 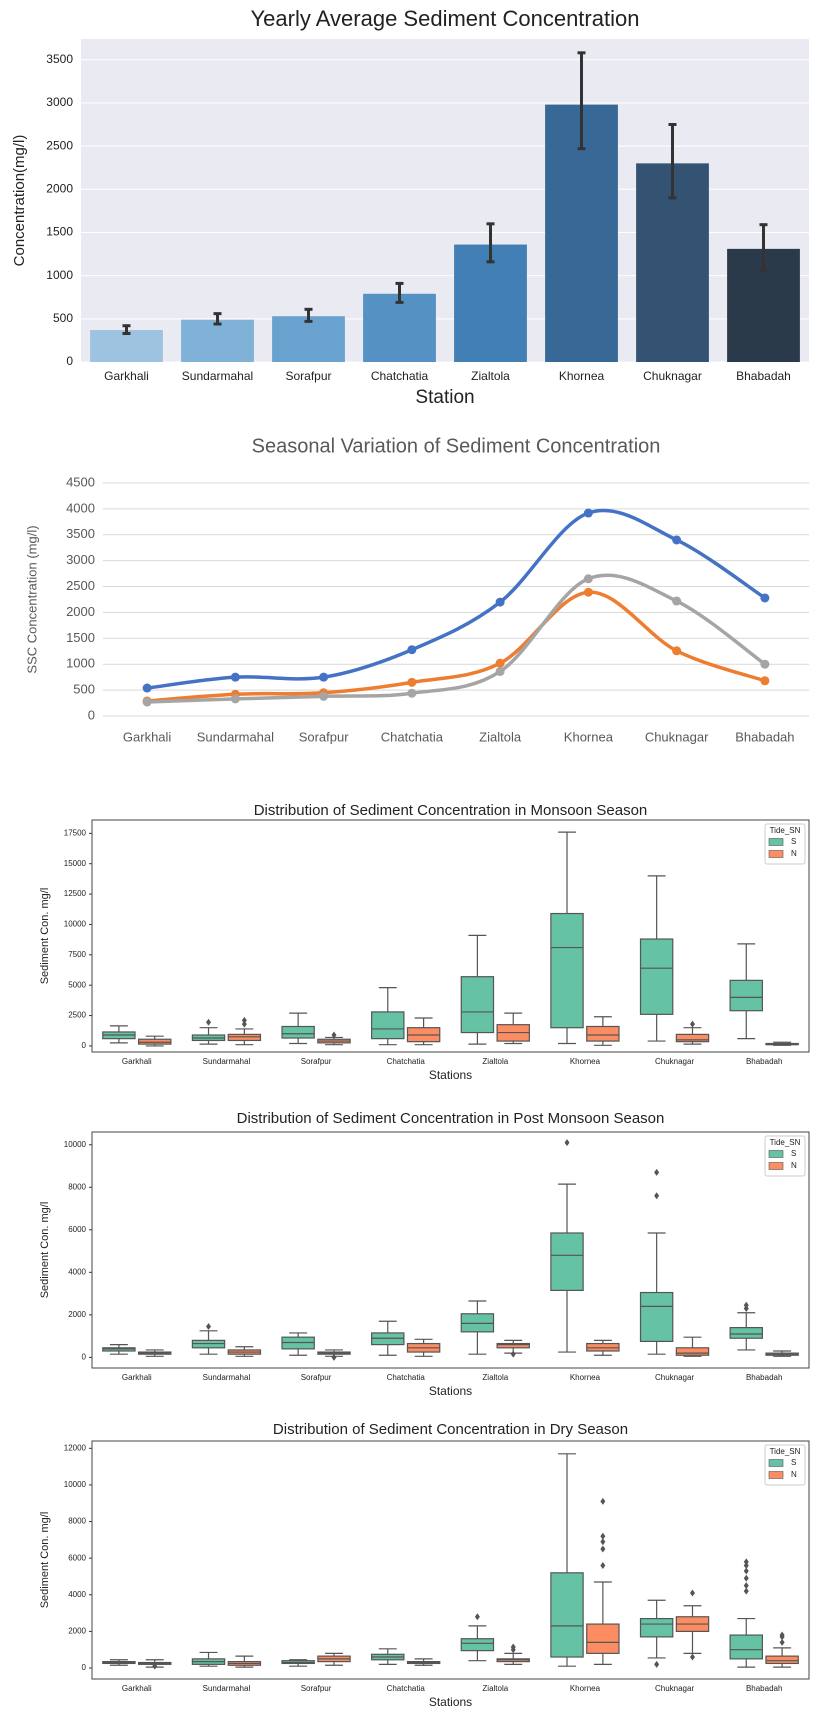 What do you see at coordinates (794, 853) in the screenshot?
I see `legend-label: N` at bounding box center [794, 853].